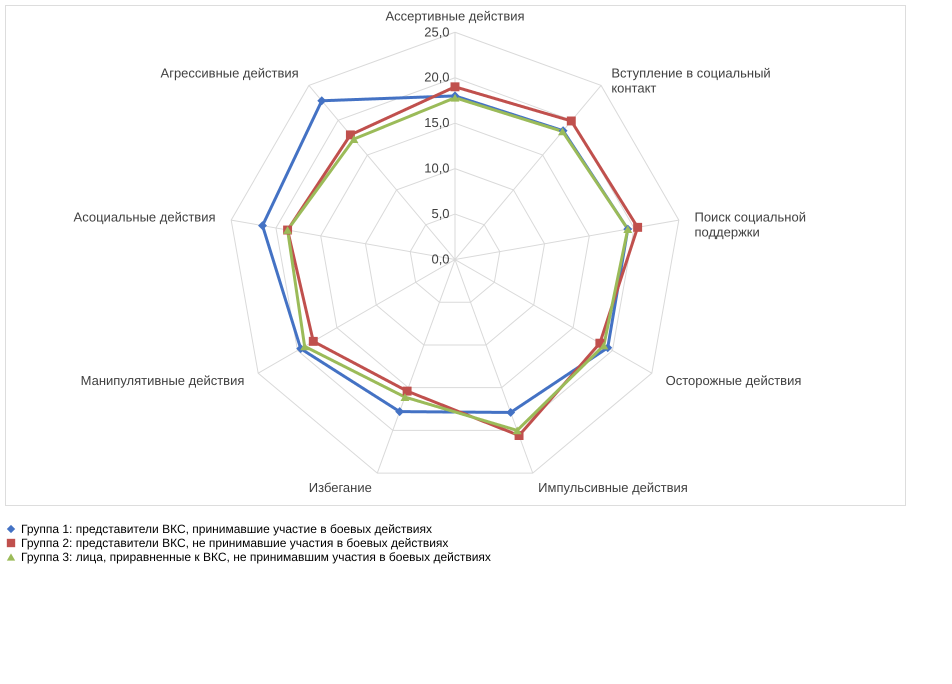 Image resolution: width=952 pixels, height=684 pixels. What do you see at coordinates (234, 543) in the screenshot?
I see `legend-label: Группа 2: представители ВКС, не принимавшие участия в боевых действиях` at bounding box center [234, 543].